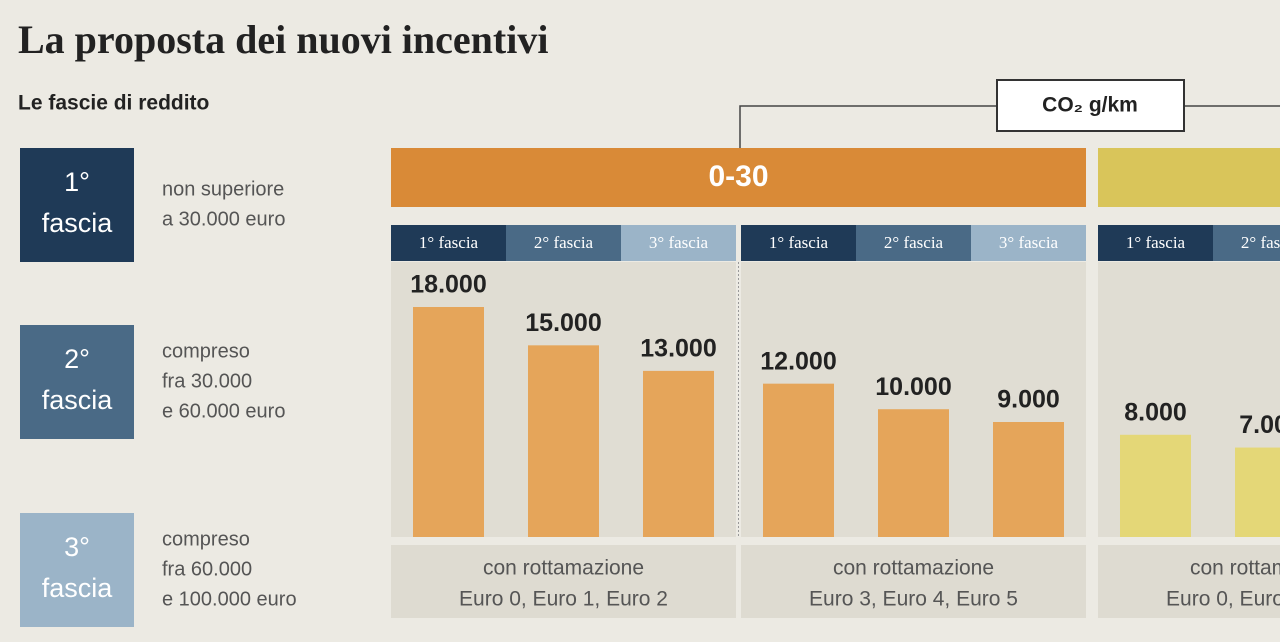 The width and height of the screenshot is (1280, 642). What do you see at coordinates (913, 599) in the screenshot?
I see `footer-text: Euro 3, Euro 4, Euro 5` at bounding box center [913, 599].